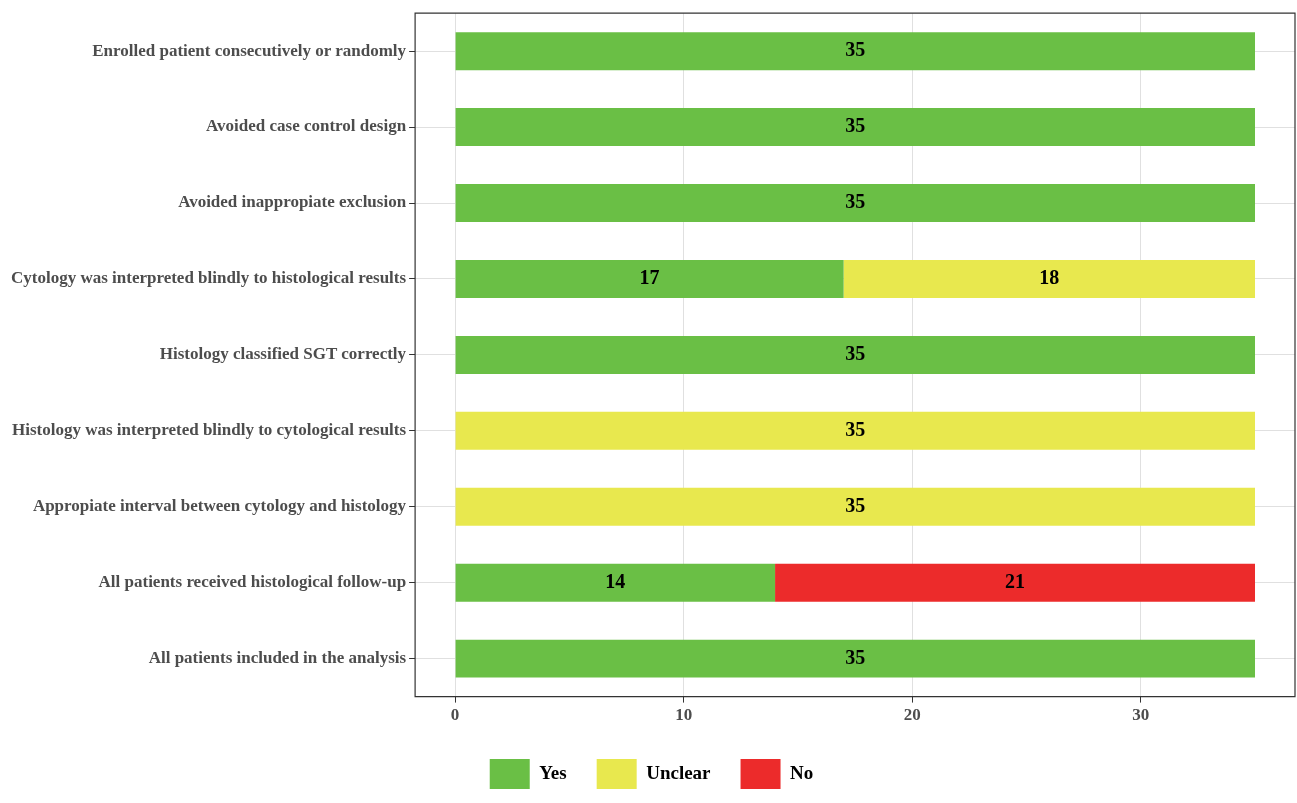 The image size is (1297, 803). What do you see at coordinates (283, 354) in the screenshot?
I see `y-tick-label: Histology classified SGT correctly` at bounding box center [283, 354].